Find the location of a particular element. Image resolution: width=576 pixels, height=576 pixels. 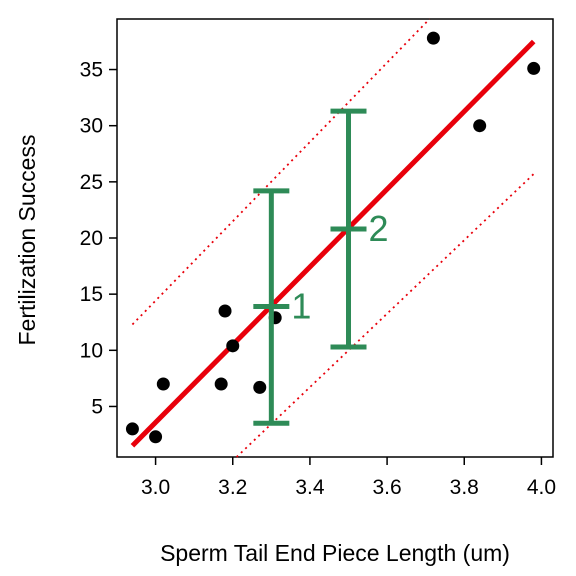

y-tick-label: 5 is located at coordinates (97, 406).